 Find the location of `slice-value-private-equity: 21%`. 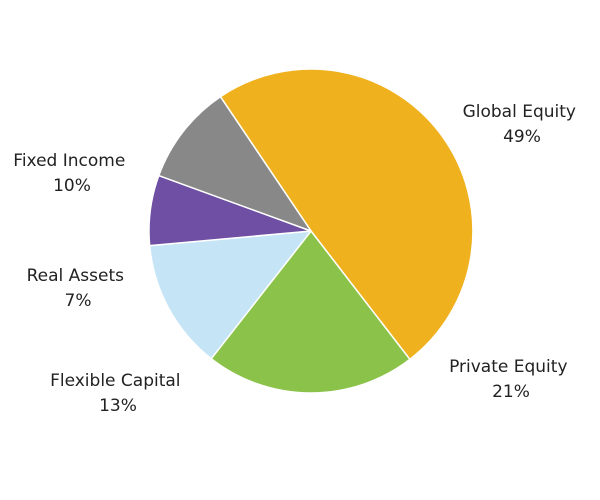

slice-value-private-equity: 21% is located at coordinates (511, 392).